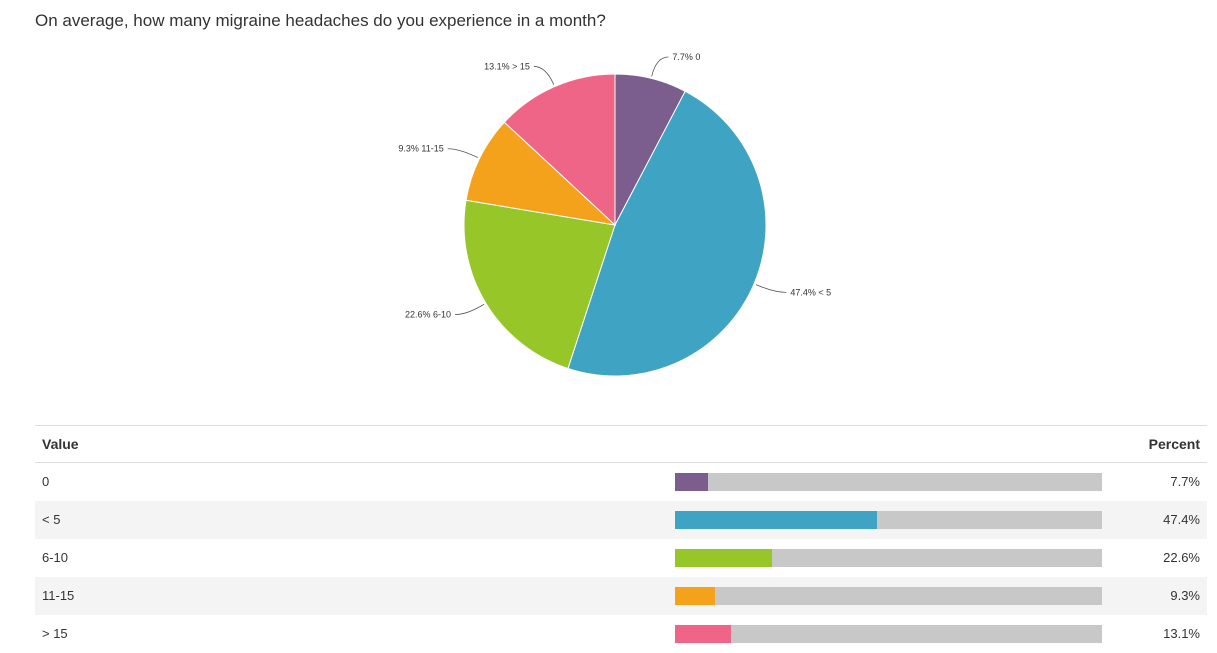 The height and width of the screenshot is (653, 1217). I want to click on pie-data-label: 47.4% < 5, so click(810, 292).